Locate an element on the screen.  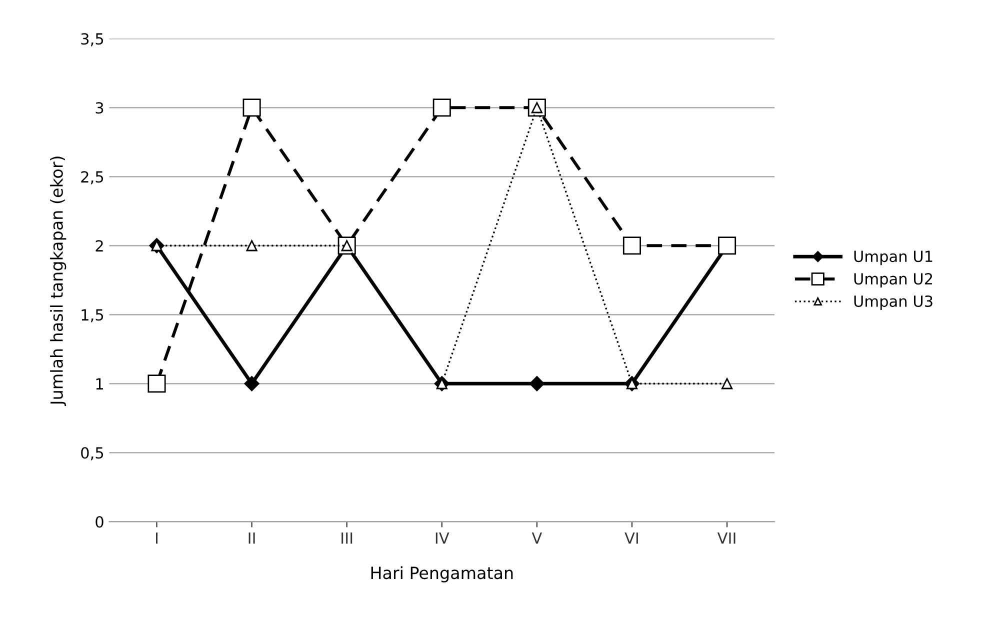
legend-label: Umpan U1 is located at coordinates (893, 258).